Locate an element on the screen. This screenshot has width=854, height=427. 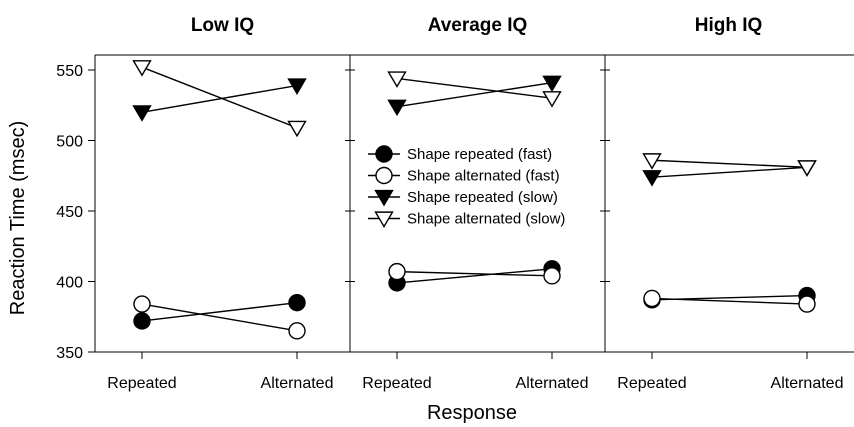
y-tick-label: 550 is located at coordinates (69, 71).